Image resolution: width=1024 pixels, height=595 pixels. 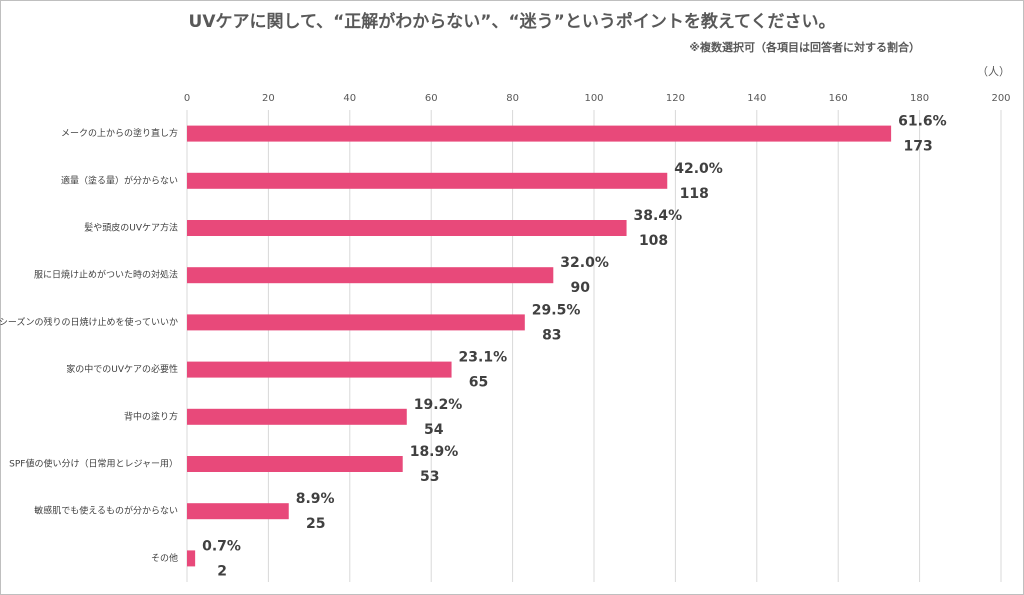 What do you see at coordinates (556, 310) in the screenshot?
I see `percent-label: 29.5%` at bounding box center [556, 310].